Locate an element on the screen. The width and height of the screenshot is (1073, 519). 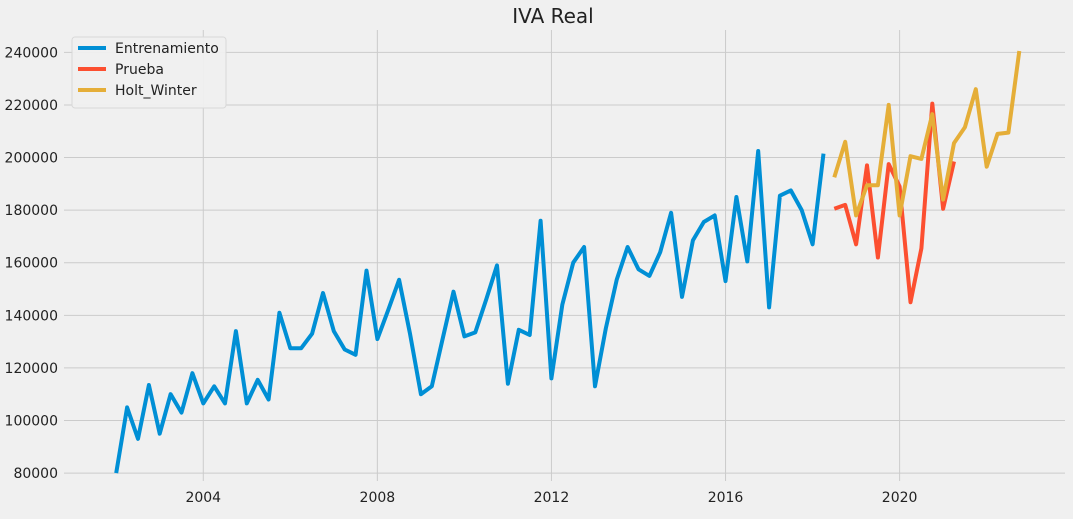
x-tick-label: 2016 is located at coordinates (726, 498).